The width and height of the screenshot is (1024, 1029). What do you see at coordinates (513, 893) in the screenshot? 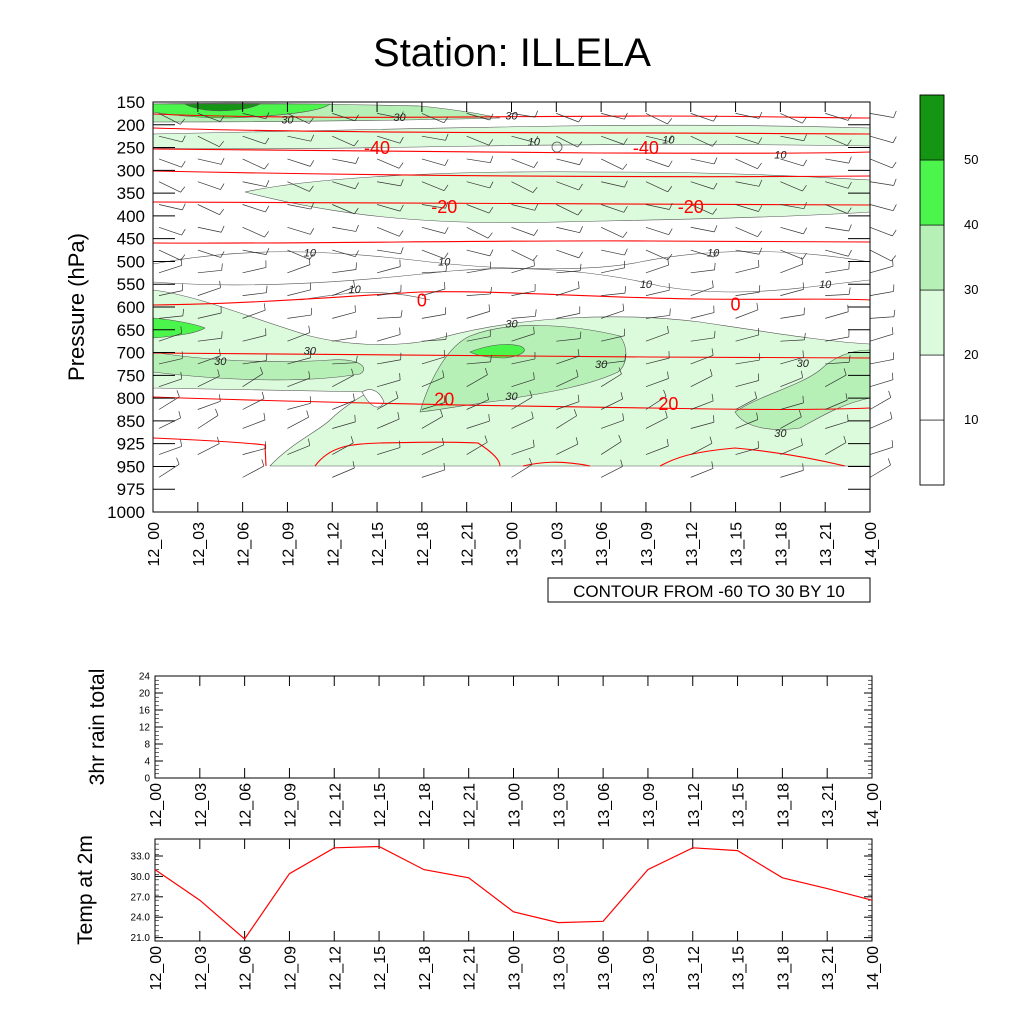
I see `temp-series-line` at bounding box center [513, 893].